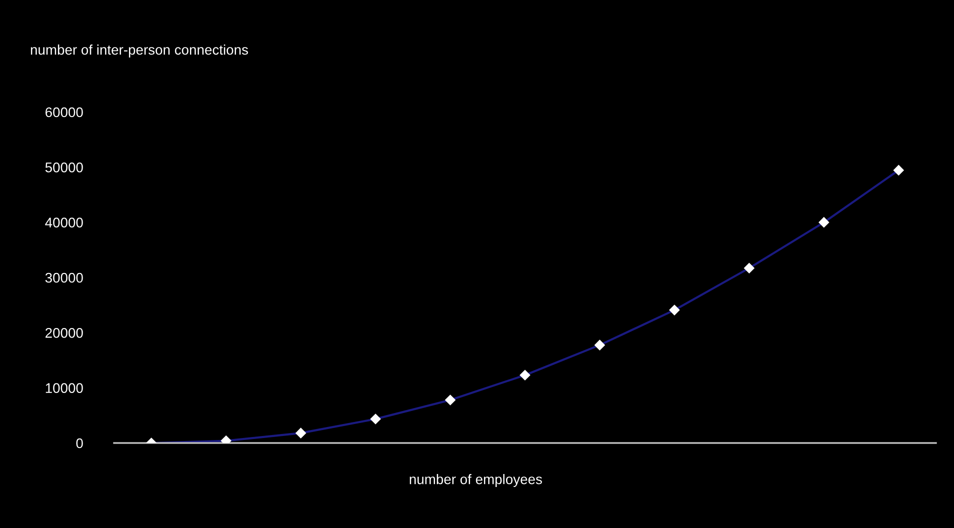 Image resolution: width=954 pixels, height=528 pixels. Describe the element at coordinates (64, 388) in the screenshot. I see `y-tick-label: 10000` at that location.